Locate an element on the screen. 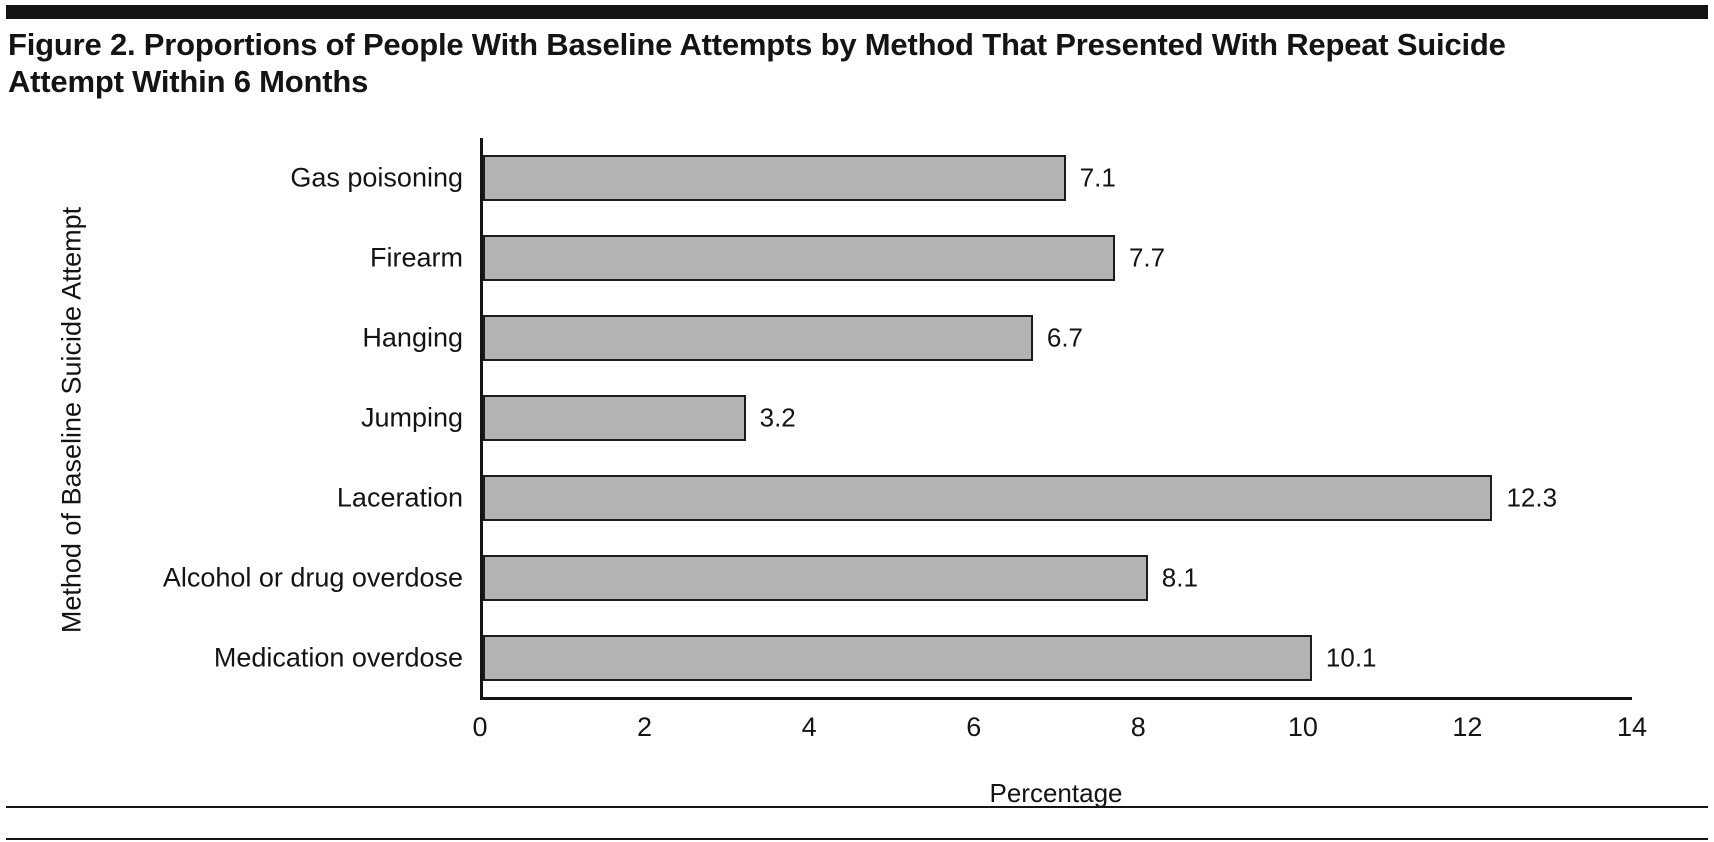  bottom-divider-rule-upper is located at coordinates (857, 807).